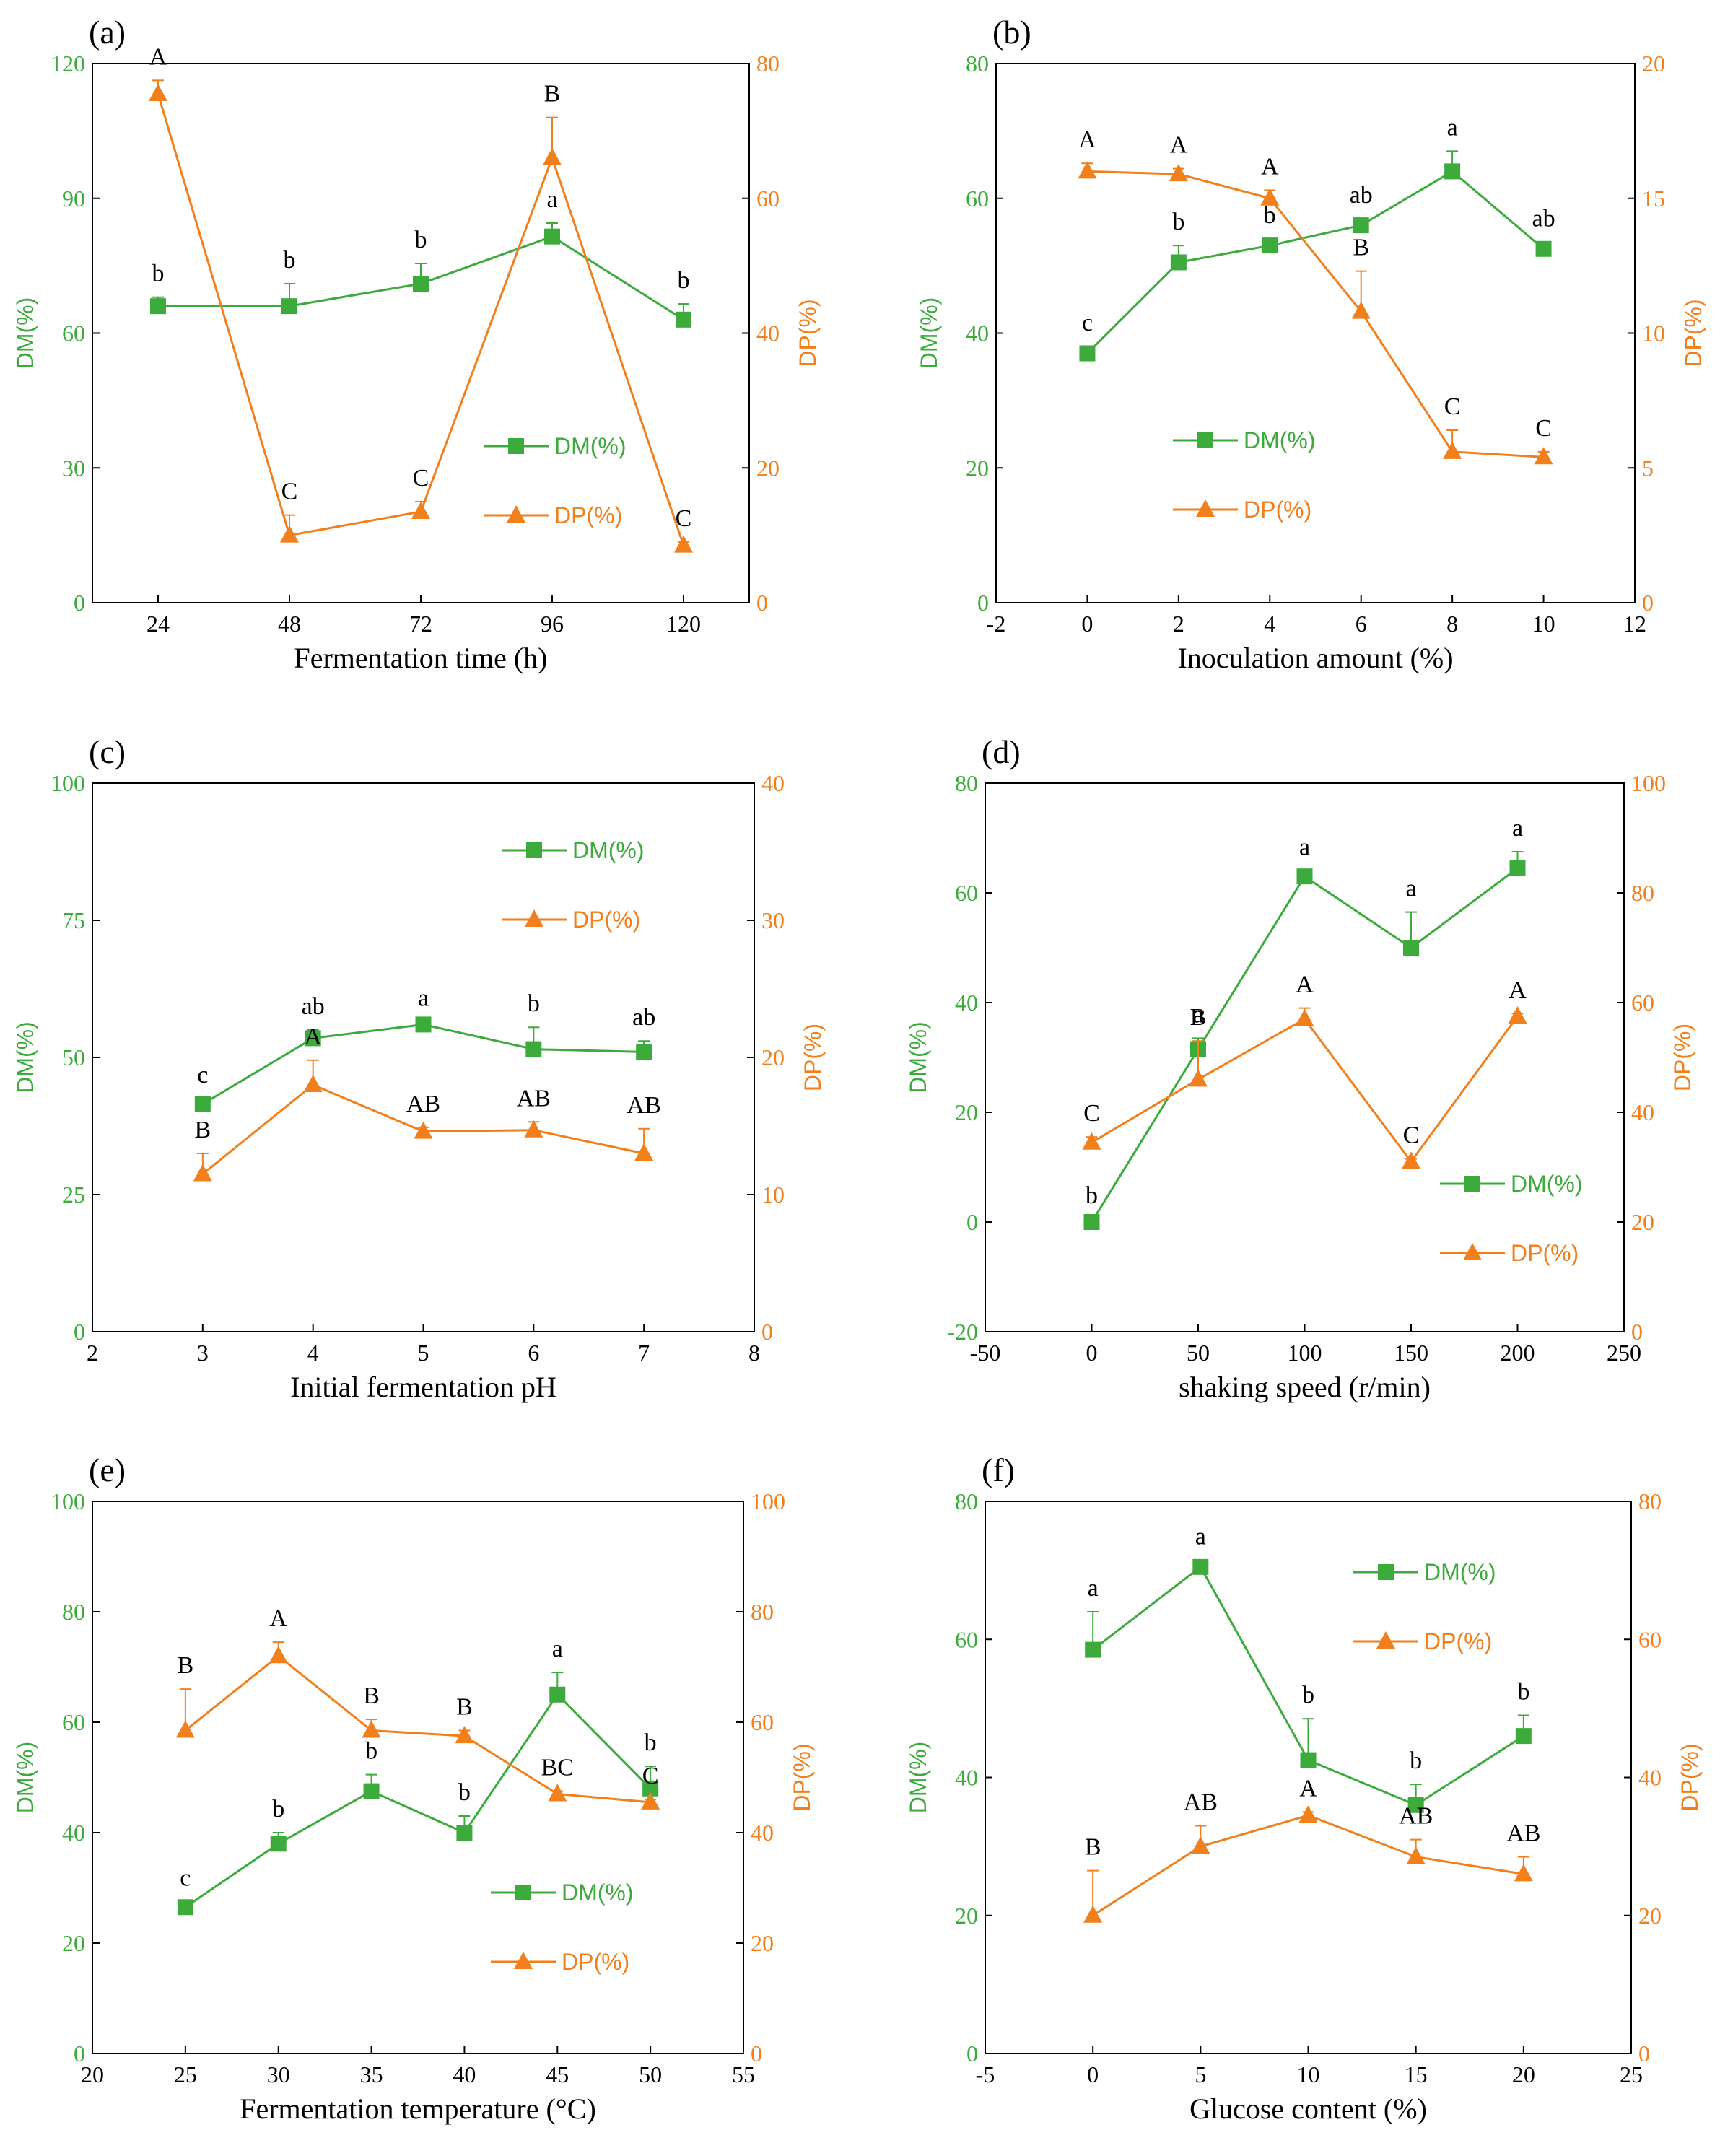 The image size is (1720, 2156). Describe the element at coordinates (107, 32) in the screenshot. I see `panel-label: (a)` at that location.